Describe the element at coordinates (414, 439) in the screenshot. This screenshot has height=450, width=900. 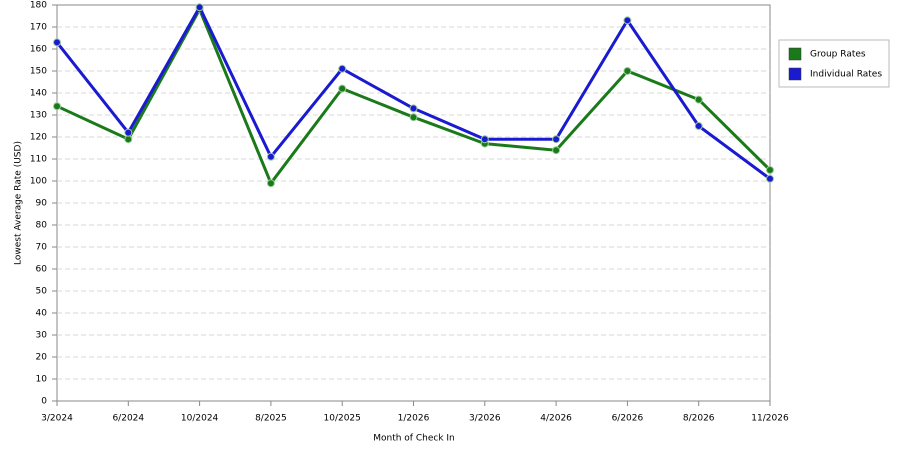
I see `x-axis-label: Month of Check In` at that location.